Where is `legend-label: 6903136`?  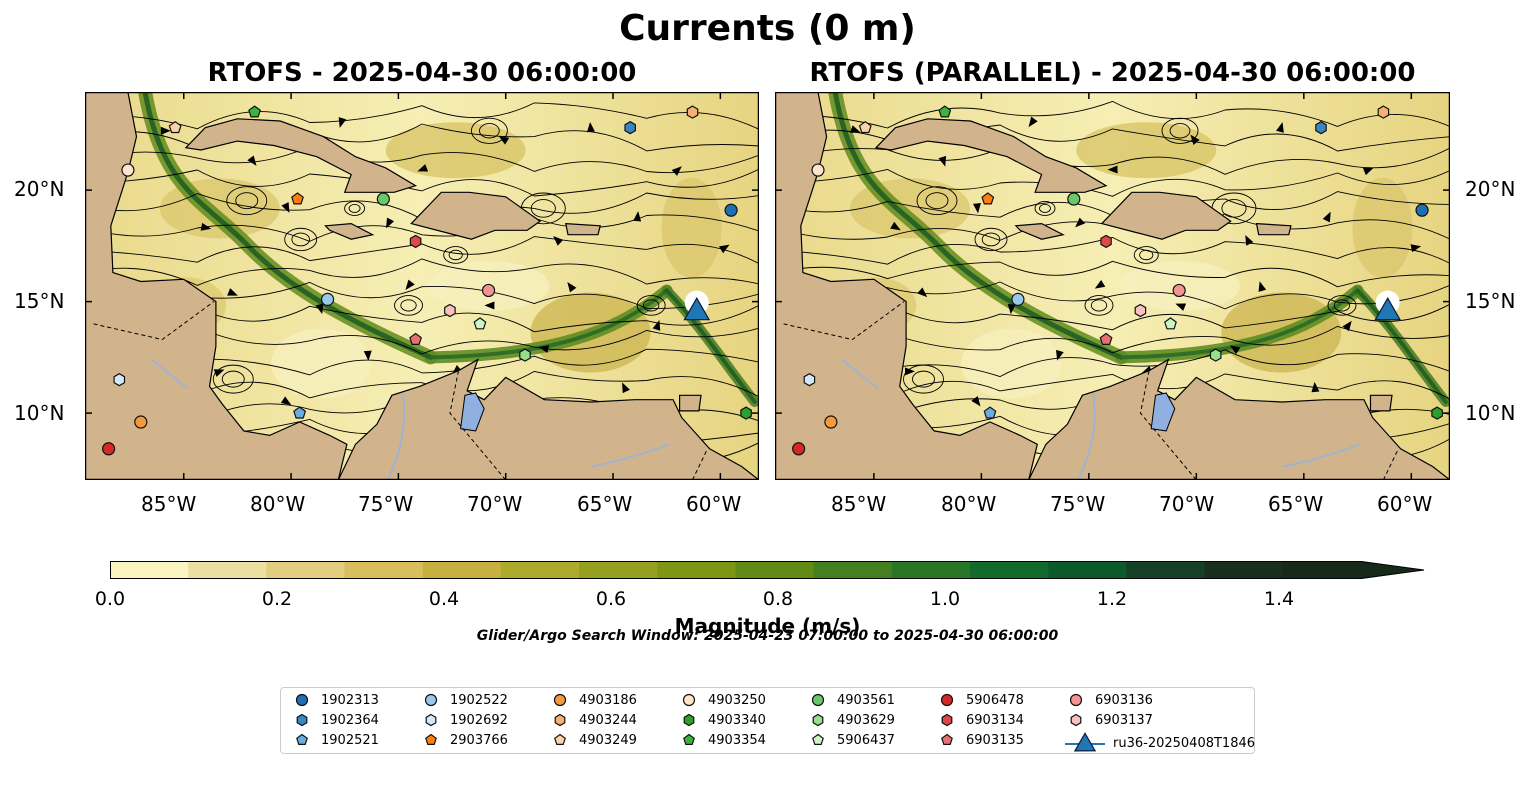
legend-label: 6903136 is located at coordinates (1124, 700).